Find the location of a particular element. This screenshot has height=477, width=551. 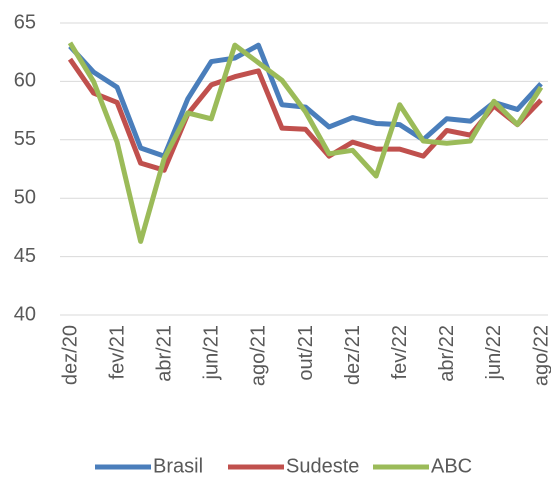

y-tick-label: 55 is located at coordinates (25, 139).